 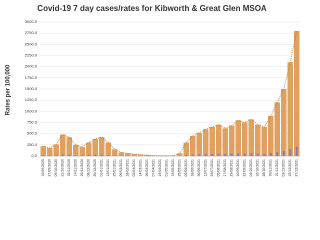 What do you see at coordinates (147, 168) in the screenshot?
I see `x-tick-label: 26/03/2021` at bounding box center [147, 168].